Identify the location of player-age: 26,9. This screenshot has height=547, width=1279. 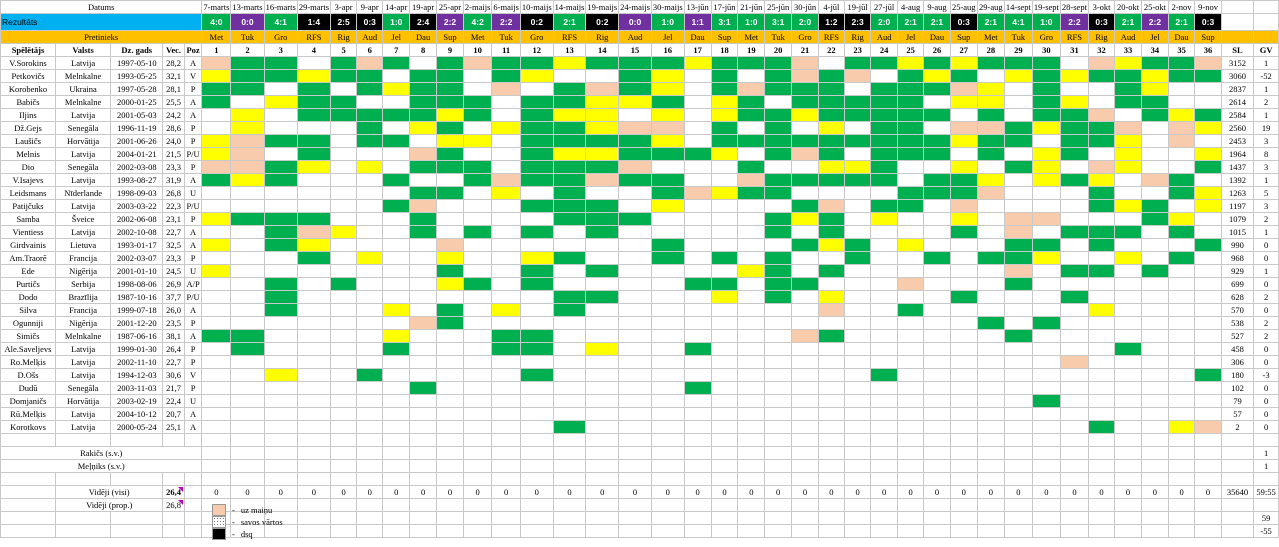
(173, 284).